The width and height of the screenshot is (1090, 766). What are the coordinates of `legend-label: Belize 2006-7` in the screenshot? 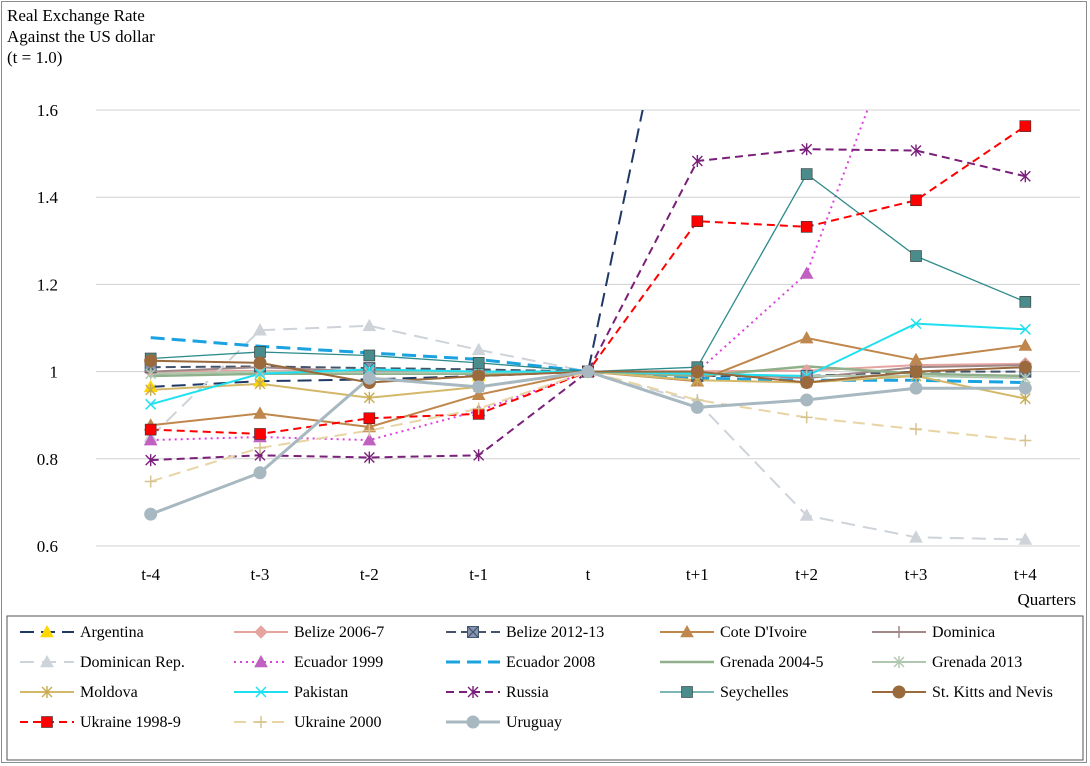 It's located at (339, 632).